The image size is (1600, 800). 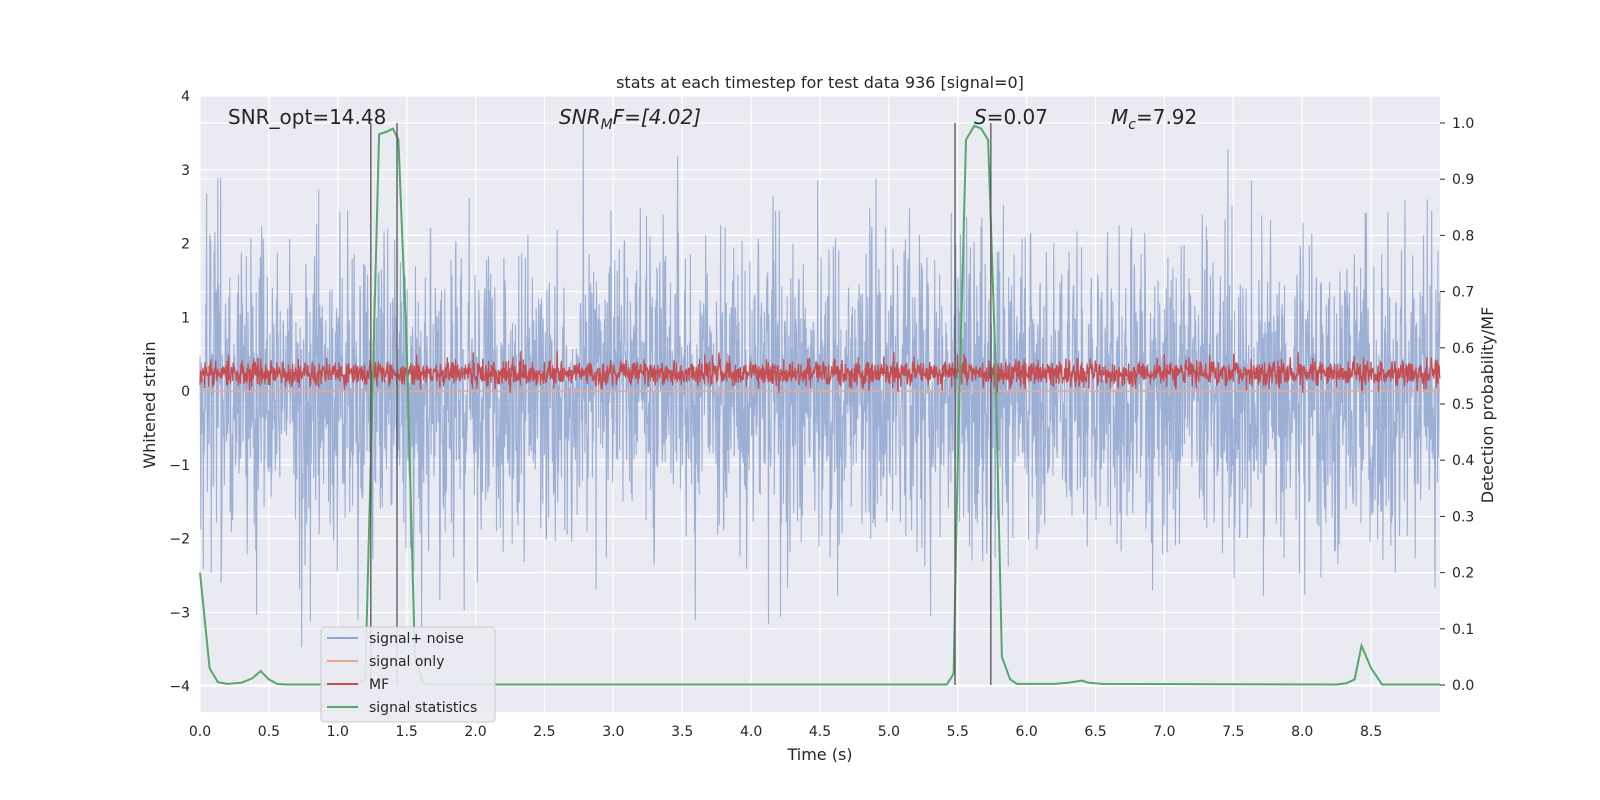 What do you see at coordinates (185, 245) in the screenshot?
I see `y-left-tick-label-6: 2` at bounding box center [185, 245].